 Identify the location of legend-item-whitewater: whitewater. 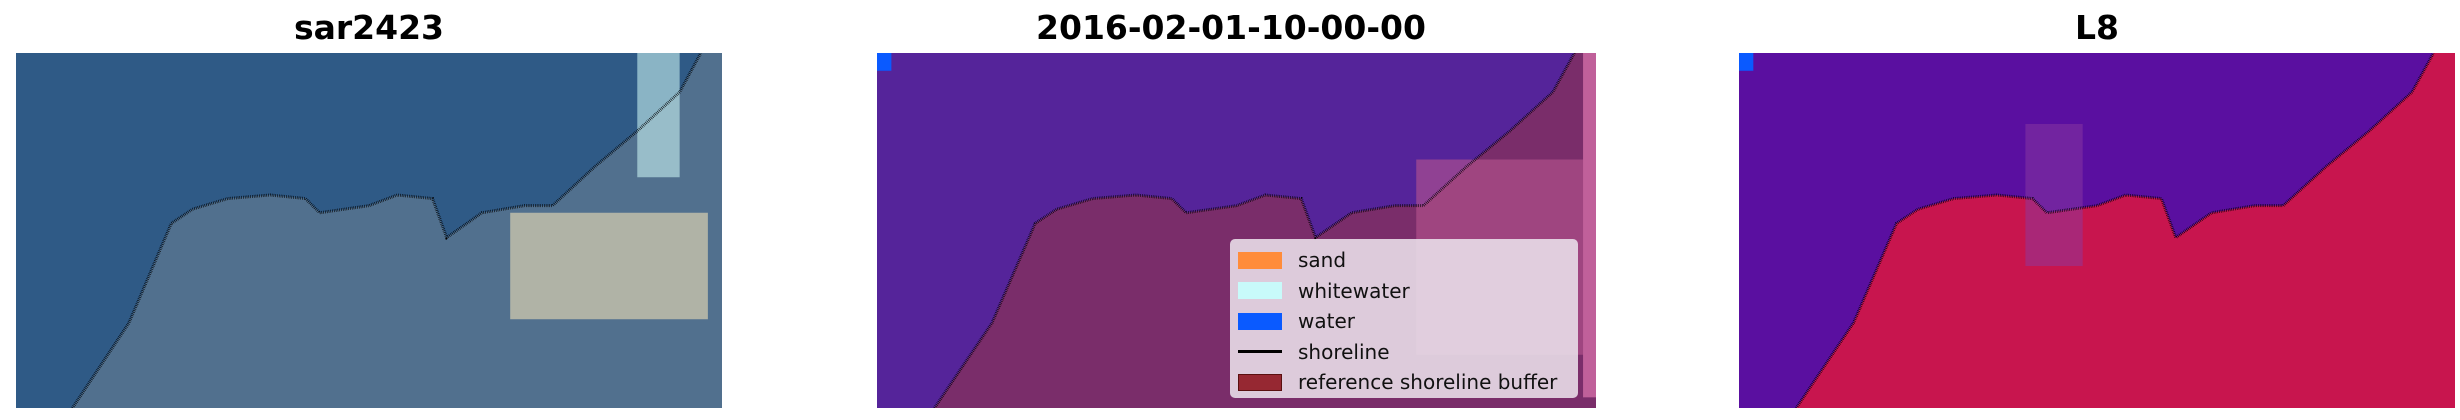
(1408, 291).